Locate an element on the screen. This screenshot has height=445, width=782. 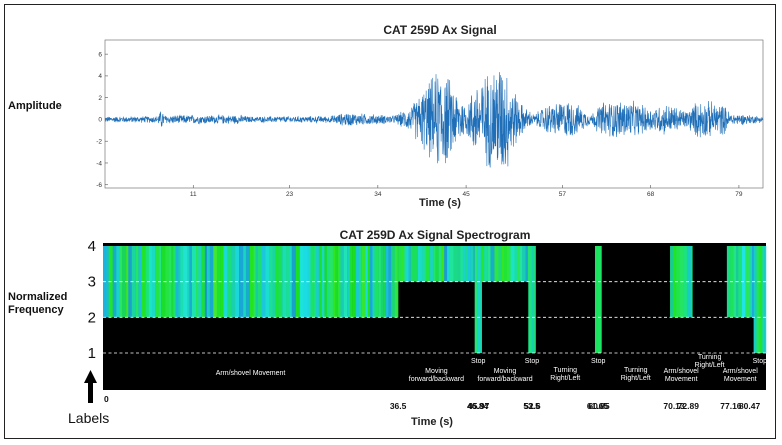
time-mark-label: 46.84 is located at coordinates (478, 406).